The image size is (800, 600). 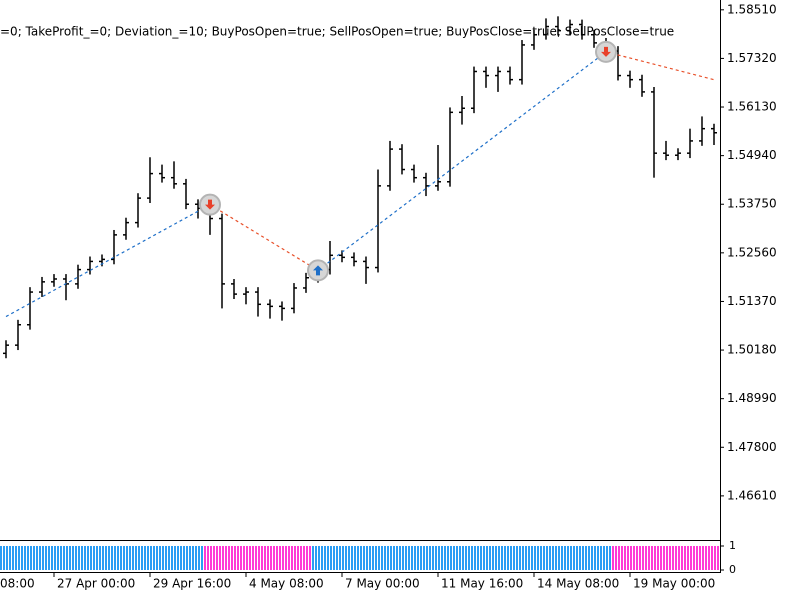 I want to click on y-tick-label: 1.46610, so click(x=752, y=495).